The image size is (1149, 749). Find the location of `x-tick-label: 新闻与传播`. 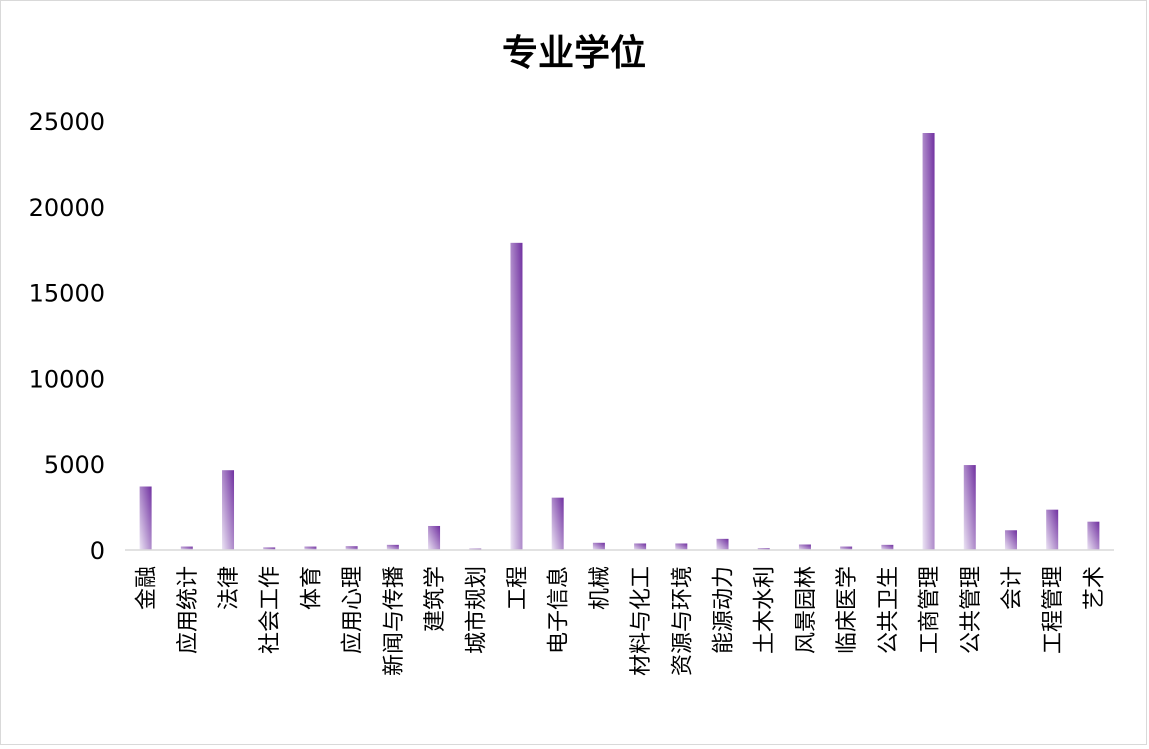

x-tick-label: 新闻与传播 is located at coordinates (394, 621).